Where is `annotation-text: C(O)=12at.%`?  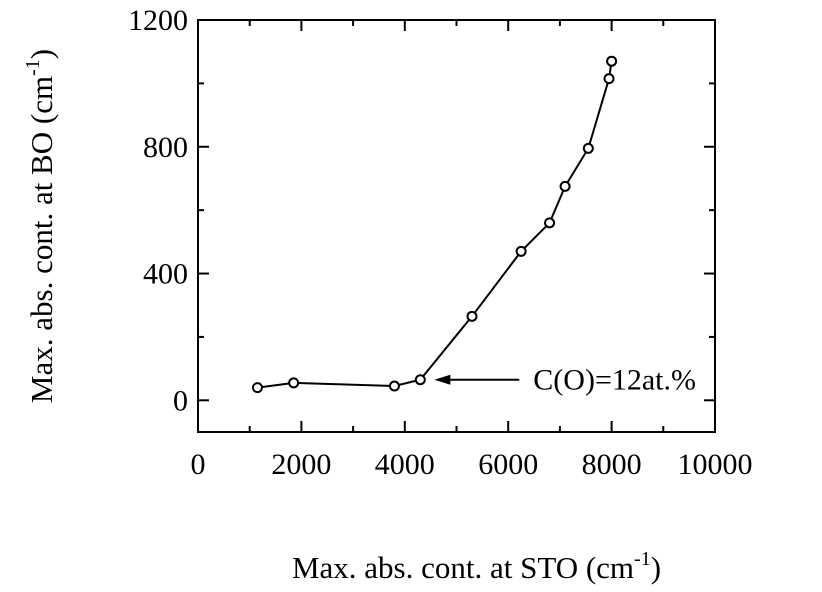 annotation-text: C(O)=12at.% is located at coordinates (614, 380).